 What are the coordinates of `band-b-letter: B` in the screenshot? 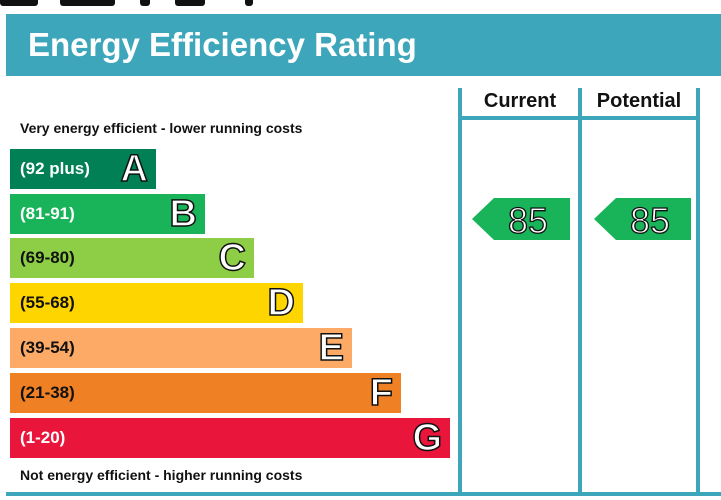 It's located at (183, 214).